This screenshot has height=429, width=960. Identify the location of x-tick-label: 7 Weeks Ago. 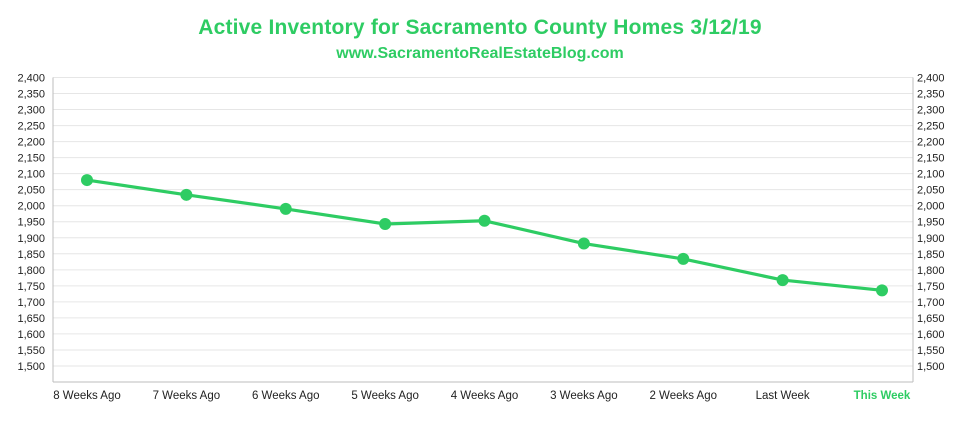
(187, 396).